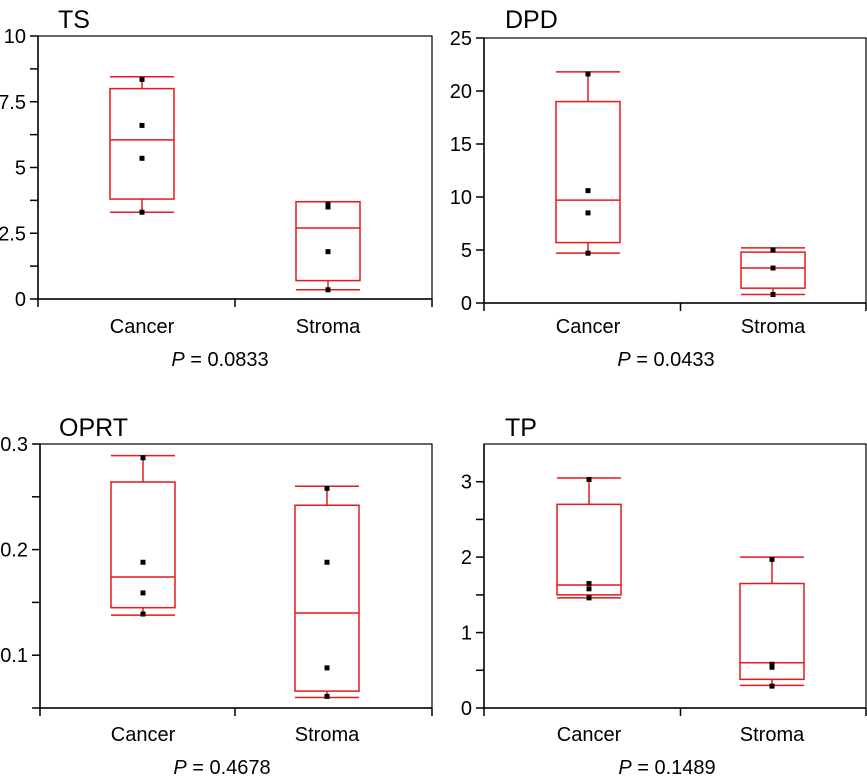  I want to click on y-tick-label: 3, so click(466, 483).